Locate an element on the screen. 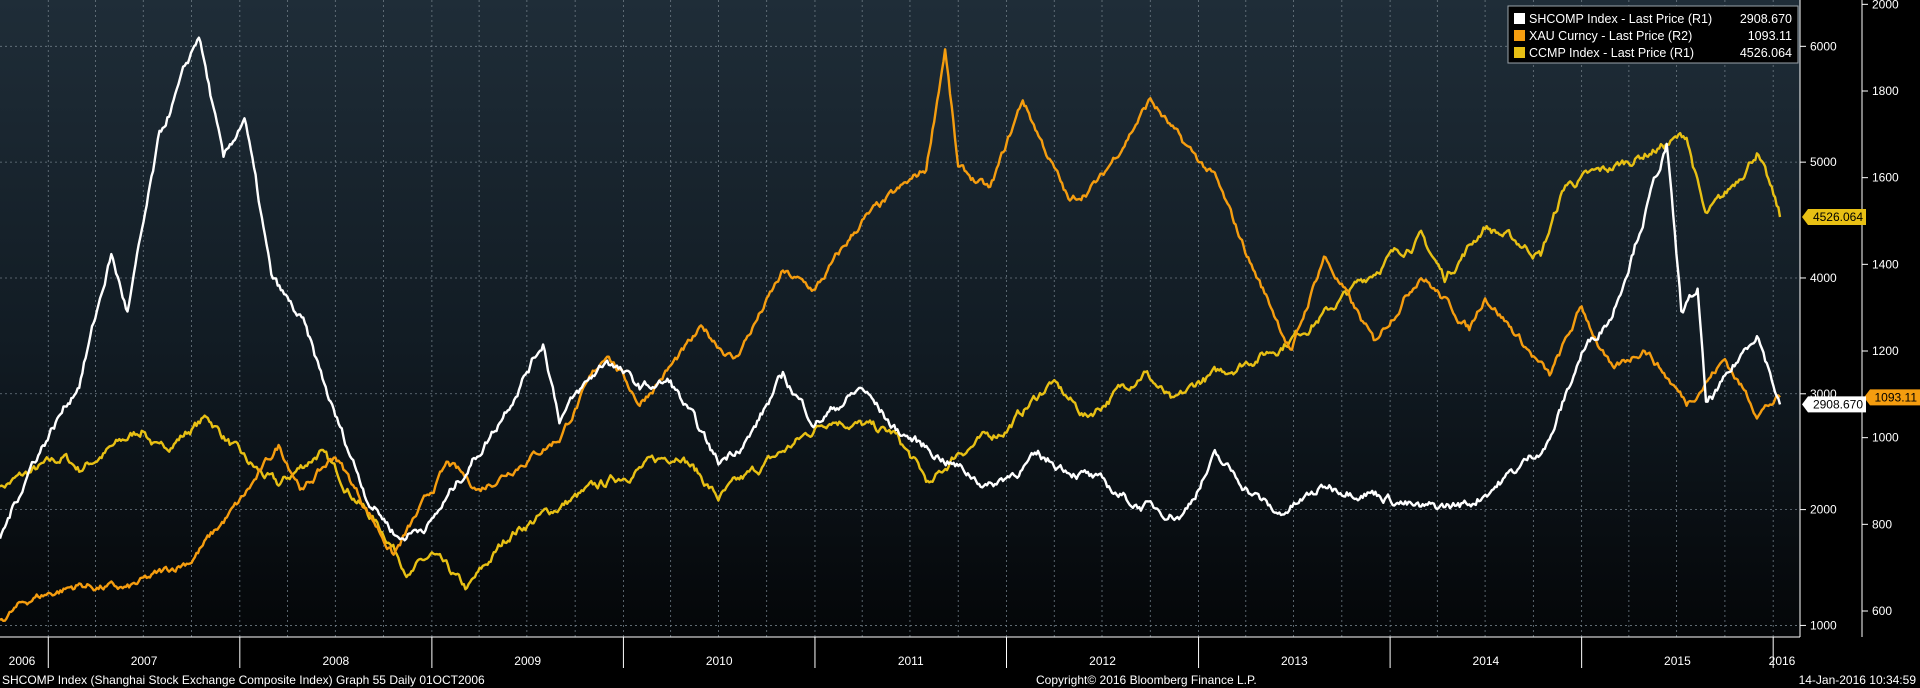 Image resolution: width=1920 pixels, height=688 pixels. last-tag-1: 1093.11 is located at coordinates (1892, 397).